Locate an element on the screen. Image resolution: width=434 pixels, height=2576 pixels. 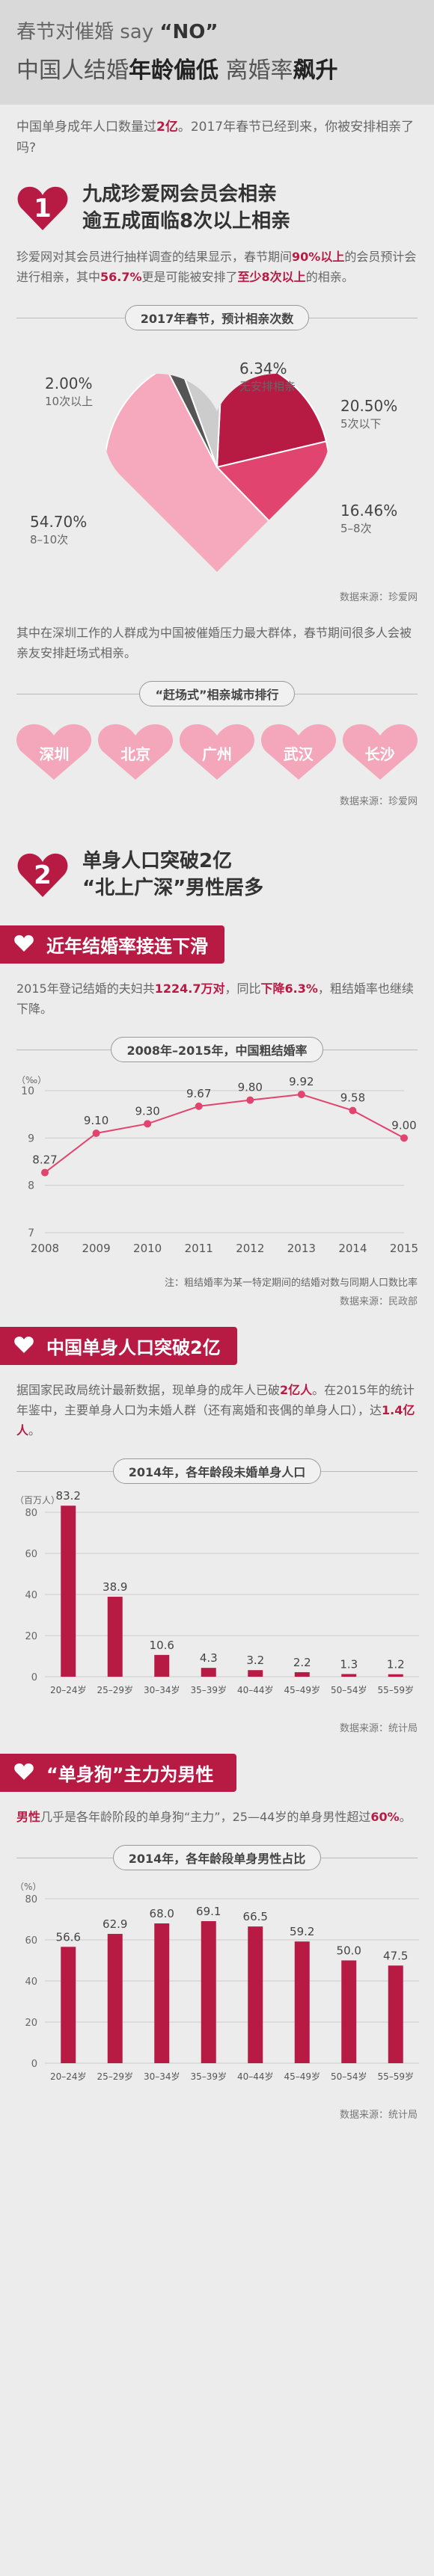
bar-data-label: 68.0 is located at coordinates (162, 1913).